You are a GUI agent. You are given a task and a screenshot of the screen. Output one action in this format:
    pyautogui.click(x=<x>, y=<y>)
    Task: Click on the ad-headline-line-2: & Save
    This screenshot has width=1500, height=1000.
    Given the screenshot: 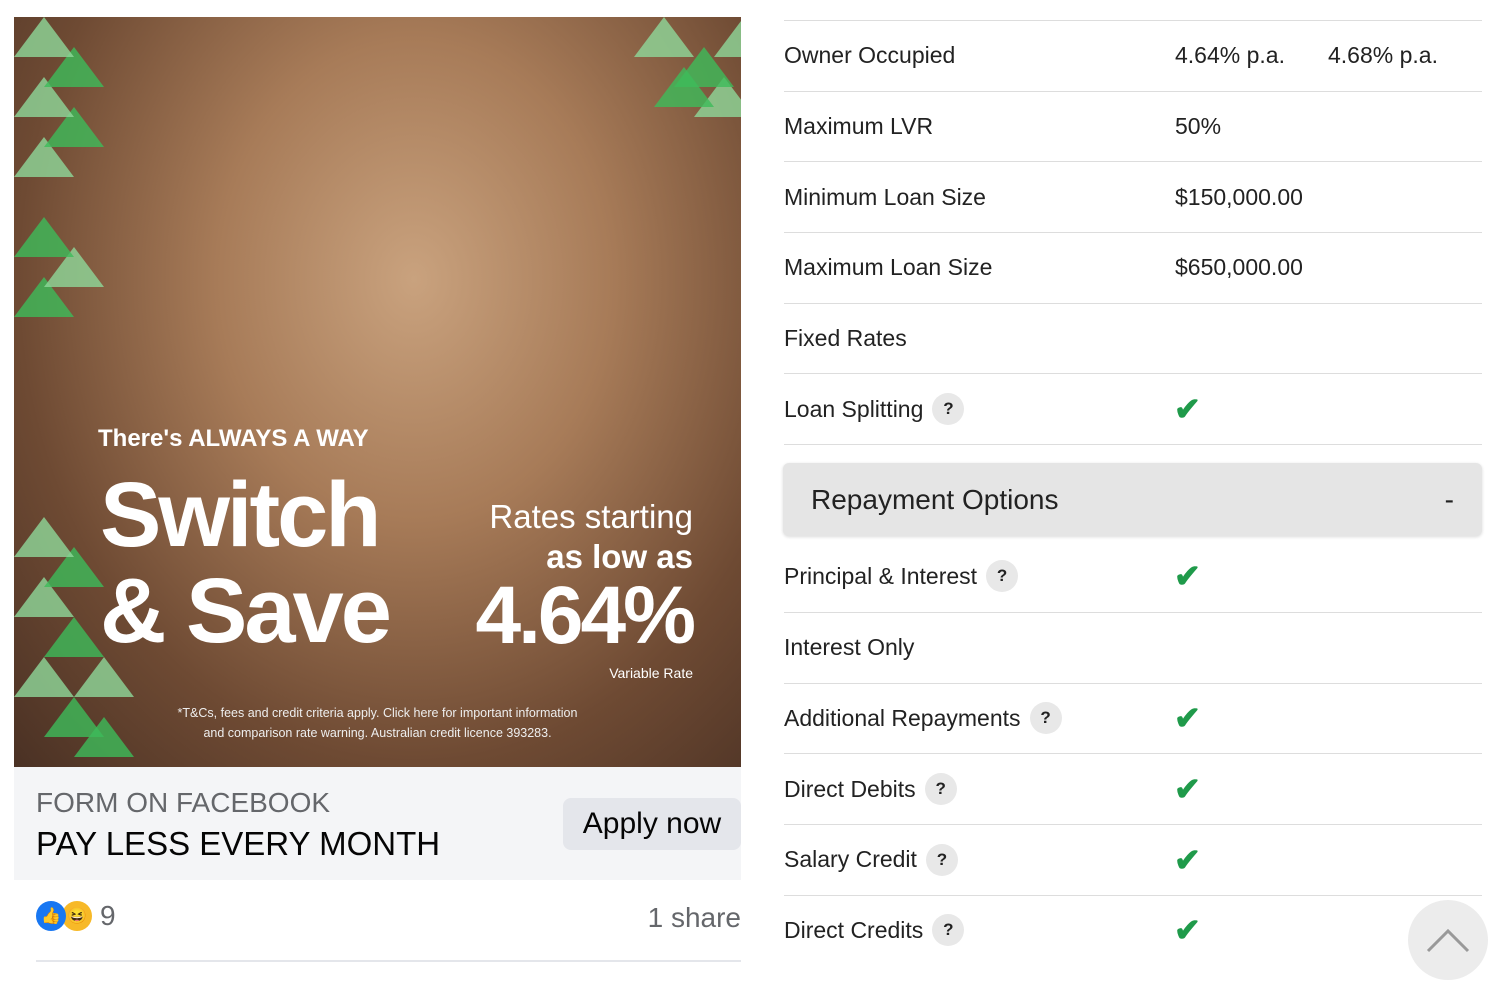 What is the action you would take?
    pyautogui.click(x=246, y=611)
    